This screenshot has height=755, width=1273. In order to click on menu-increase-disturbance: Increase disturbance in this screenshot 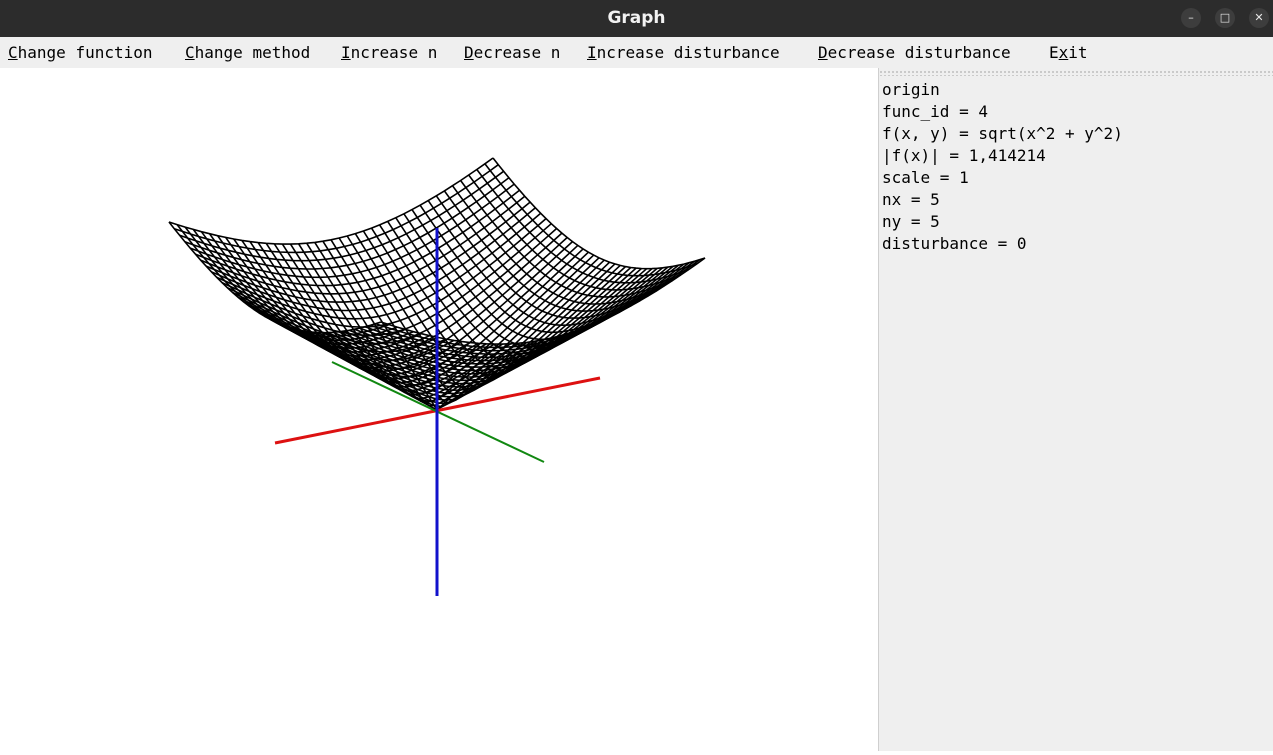, I will do `click(683, 52)`.